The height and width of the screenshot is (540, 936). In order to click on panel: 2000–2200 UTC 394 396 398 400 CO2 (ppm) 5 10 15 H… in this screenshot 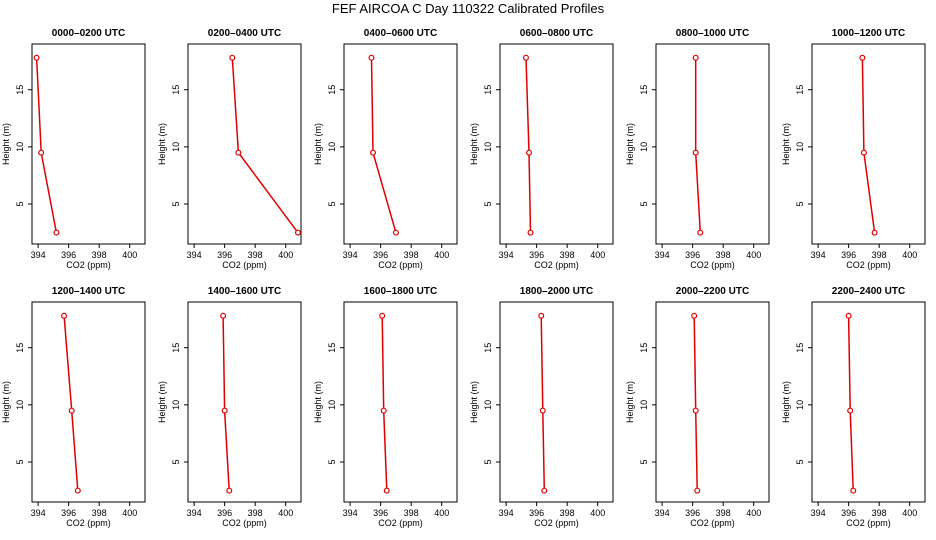, I will do `click(697, 407)`.